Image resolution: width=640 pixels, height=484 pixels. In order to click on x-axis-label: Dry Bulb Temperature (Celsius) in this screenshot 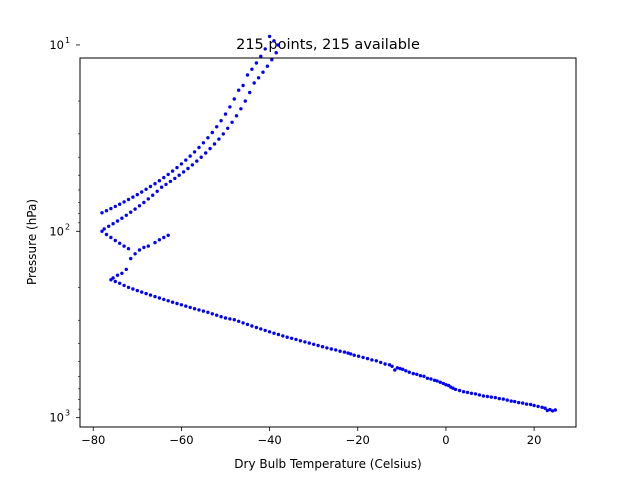, I will do `click(327, 464)`.